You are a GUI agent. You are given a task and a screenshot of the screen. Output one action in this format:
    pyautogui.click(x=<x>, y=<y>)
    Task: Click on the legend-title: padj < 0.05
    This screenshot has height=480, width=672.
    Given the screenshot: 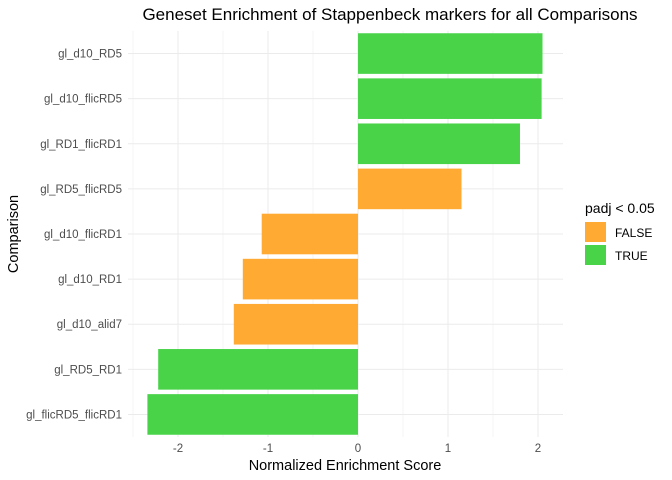 What is the action you would take?
    pyautogui.click(x=620, y=208)
    